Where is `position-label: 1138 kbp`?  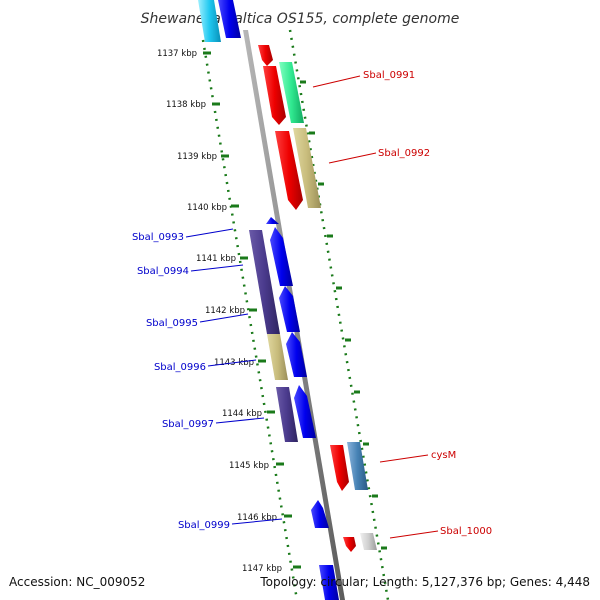 position-label: 1138 kbp is located at coordinates (186, 105).